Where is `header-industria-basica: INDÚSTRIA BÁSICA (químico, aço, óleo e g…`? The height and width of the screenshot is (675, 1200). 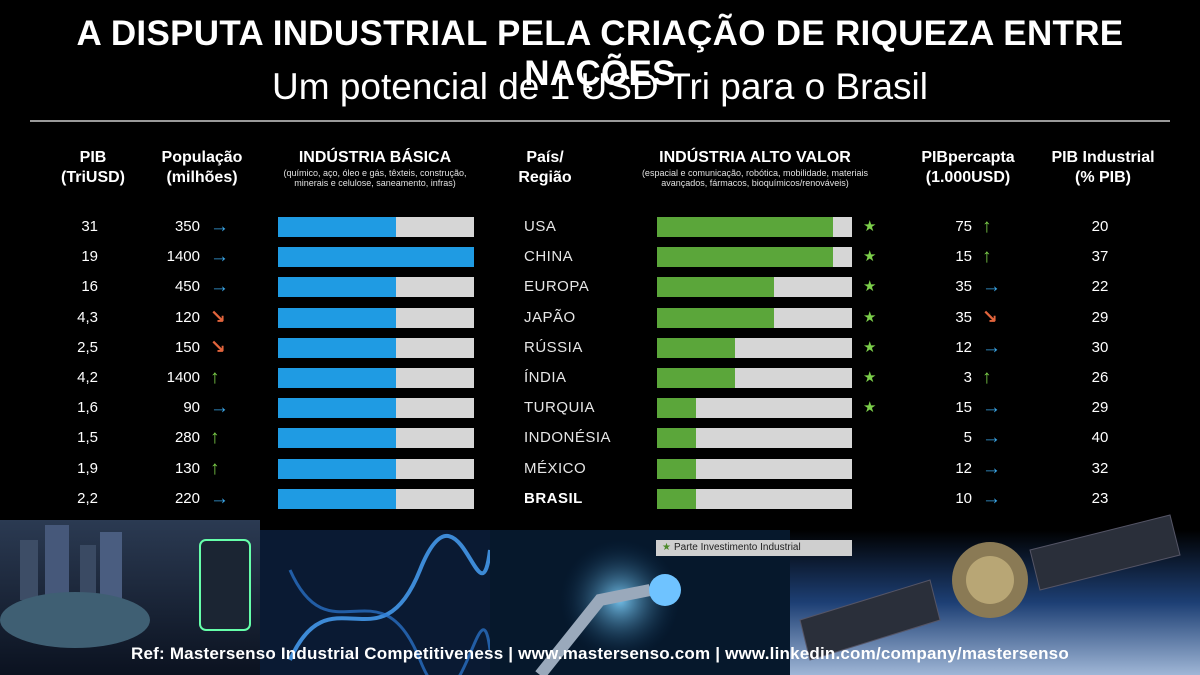
header-industria-basica: INDÚSTRIA BÁSICA (químico, aço, óleo e g… is located at coordinates (375, 168).